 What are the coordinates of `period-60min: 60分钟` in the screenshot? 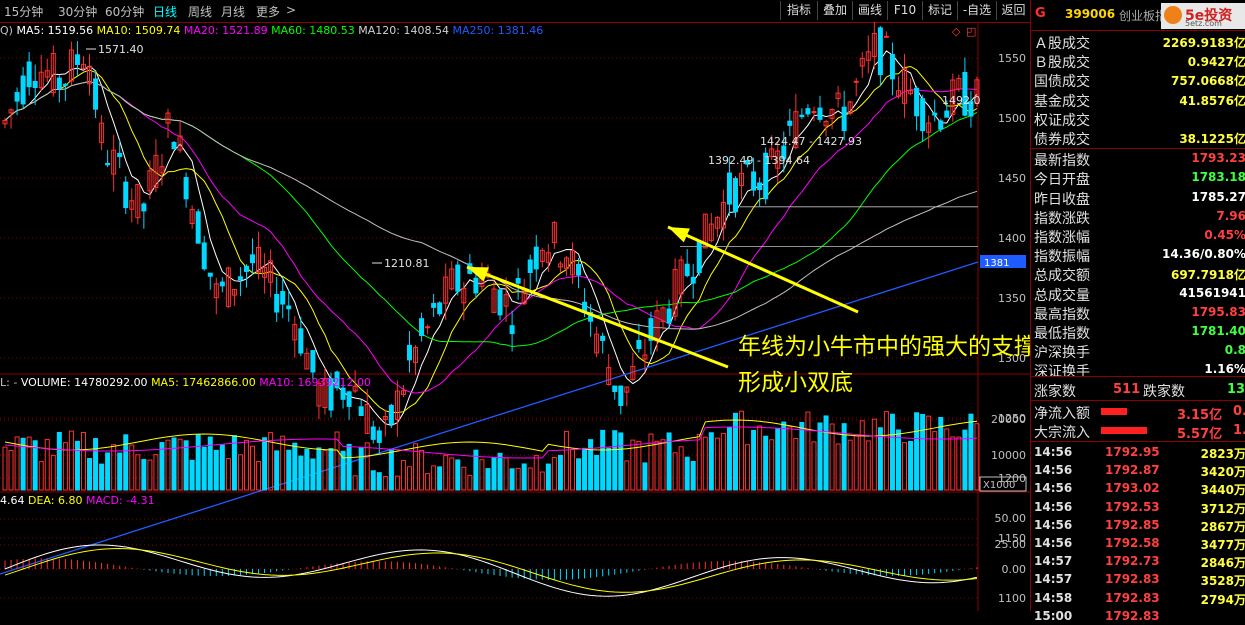 It's located at (125, 12).